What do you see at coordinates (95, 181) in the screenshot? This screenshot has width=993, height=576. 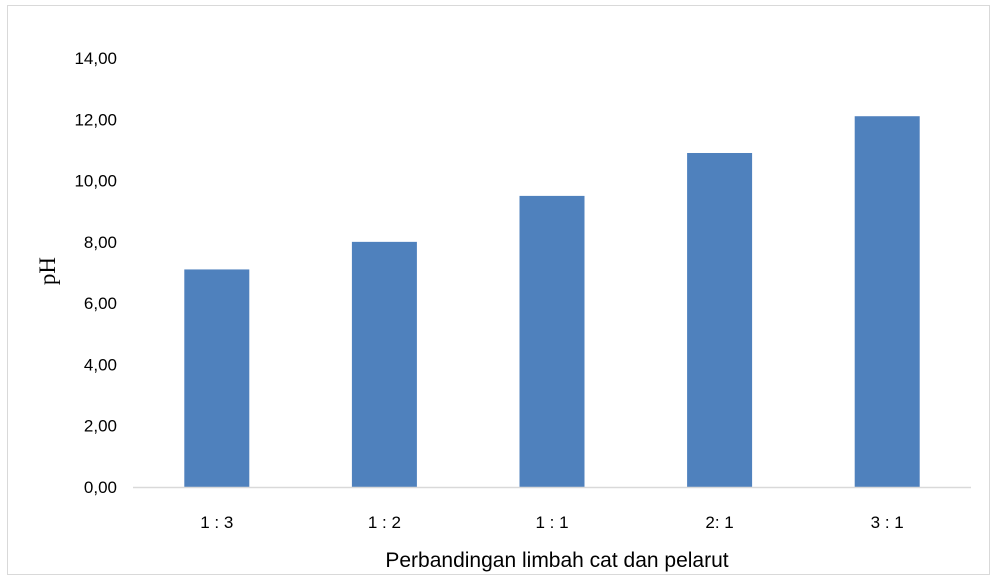 I see `y-tick-label: 10,00` at bounding box center [95, 181].